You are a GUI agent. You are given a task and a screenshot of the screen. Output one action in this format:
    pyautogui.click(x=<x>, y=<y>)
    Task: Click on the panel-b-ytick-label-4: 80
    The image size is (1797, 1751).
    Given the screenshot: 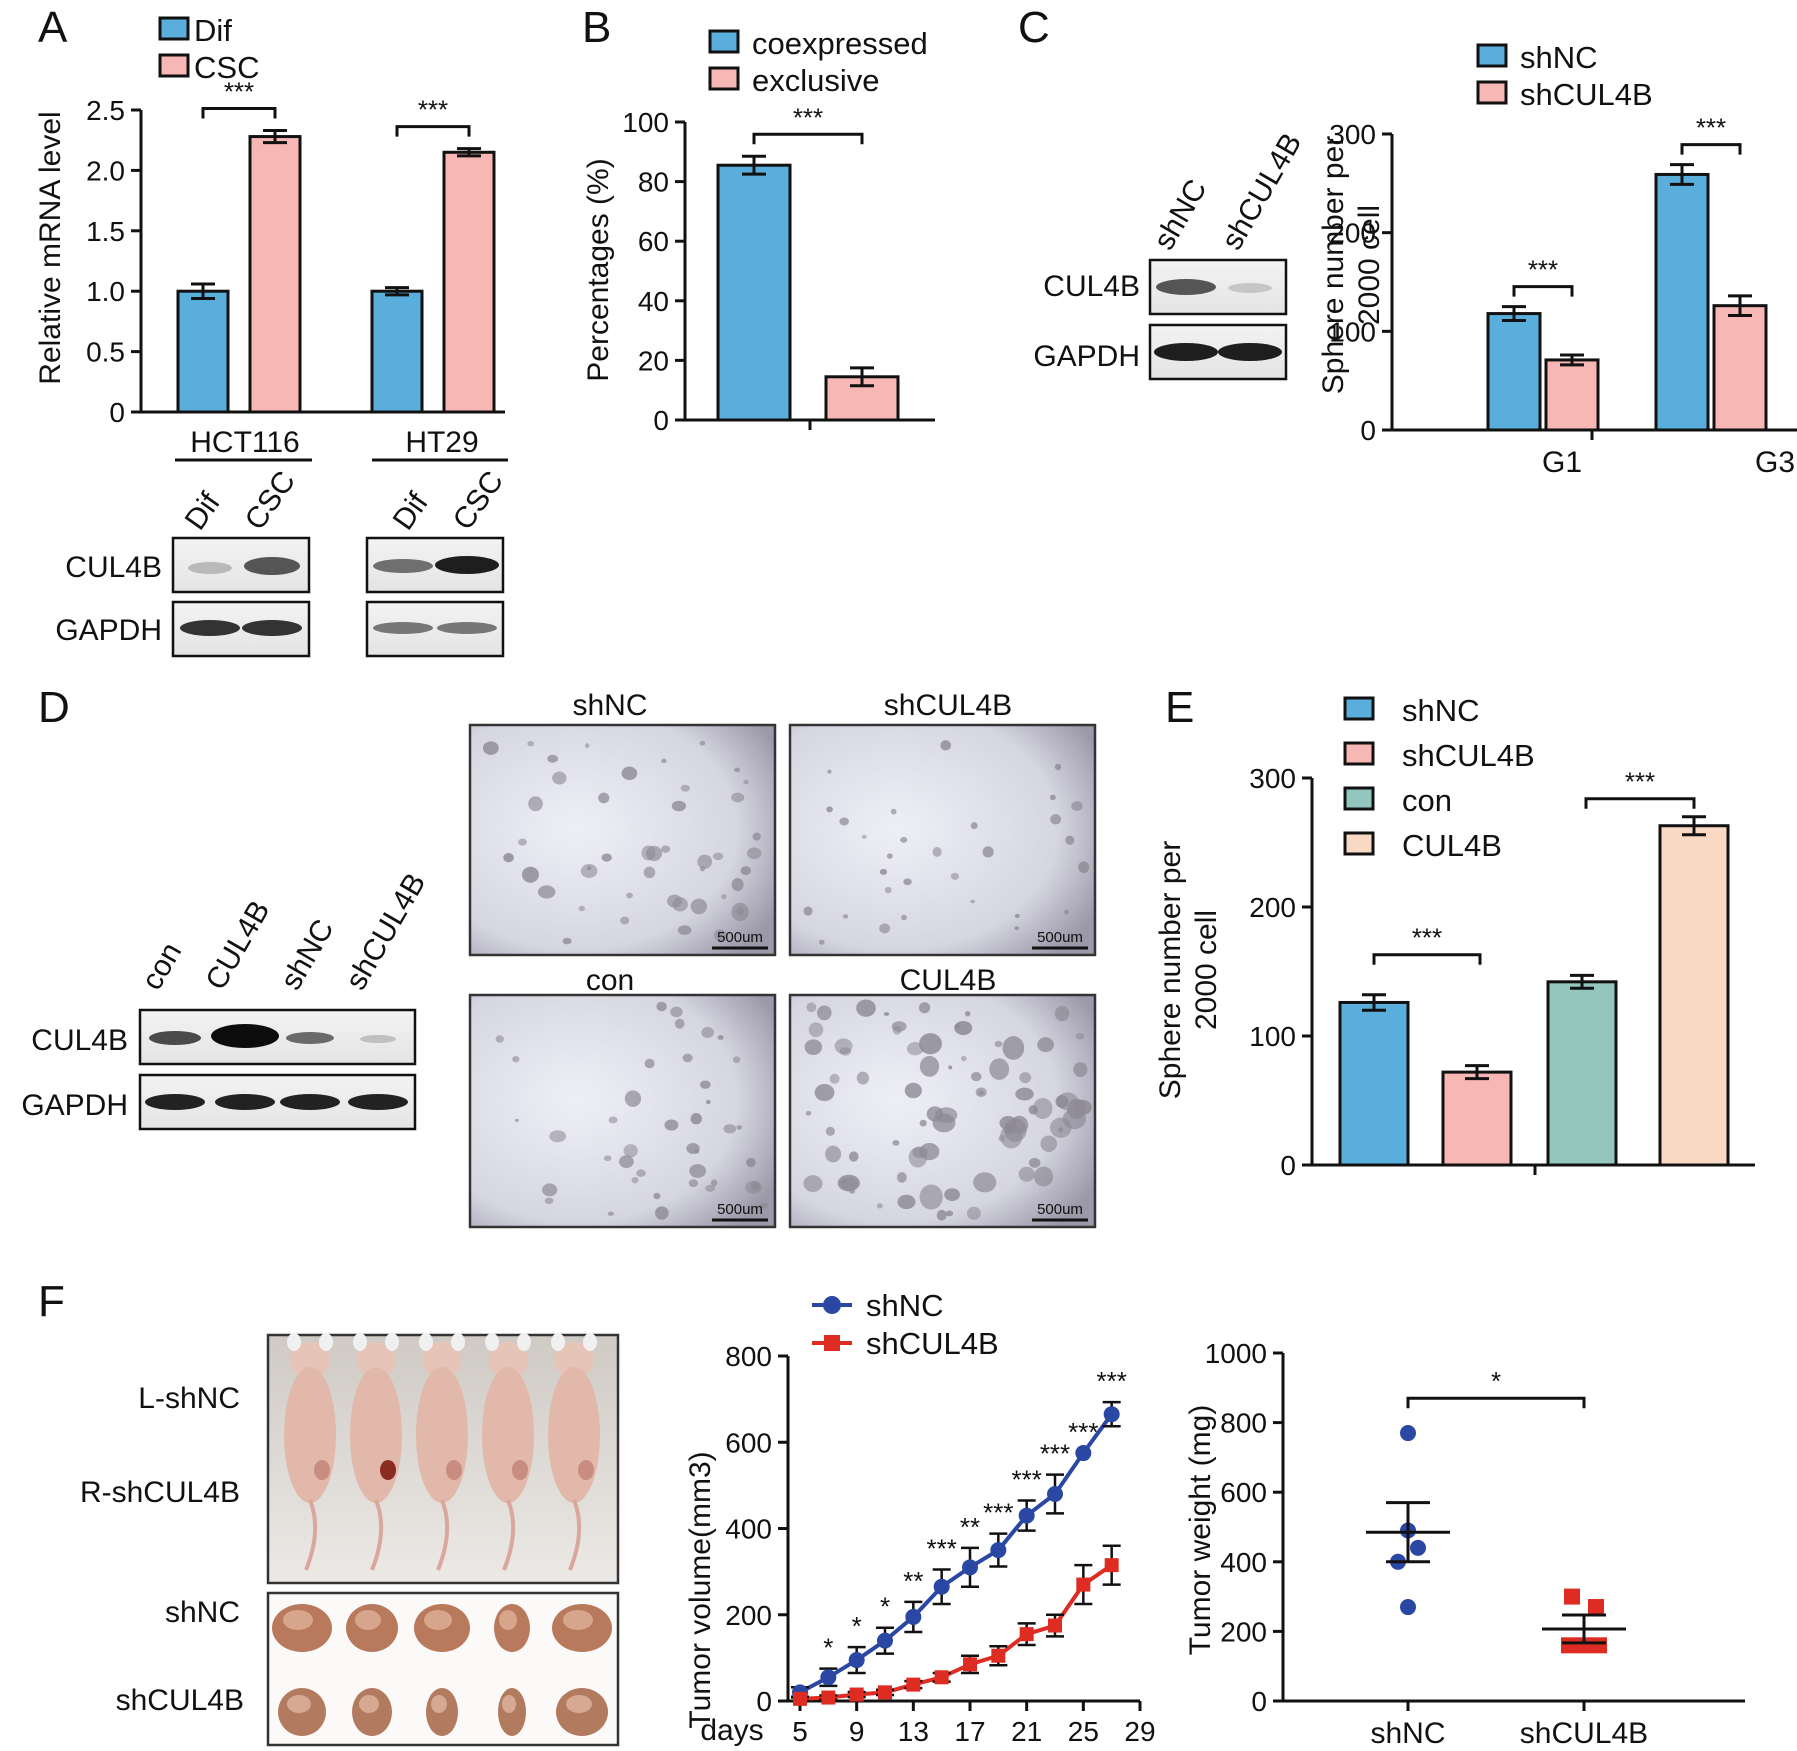 What is the action you would take?
    pyautogui.click(x=653, y=182)
    